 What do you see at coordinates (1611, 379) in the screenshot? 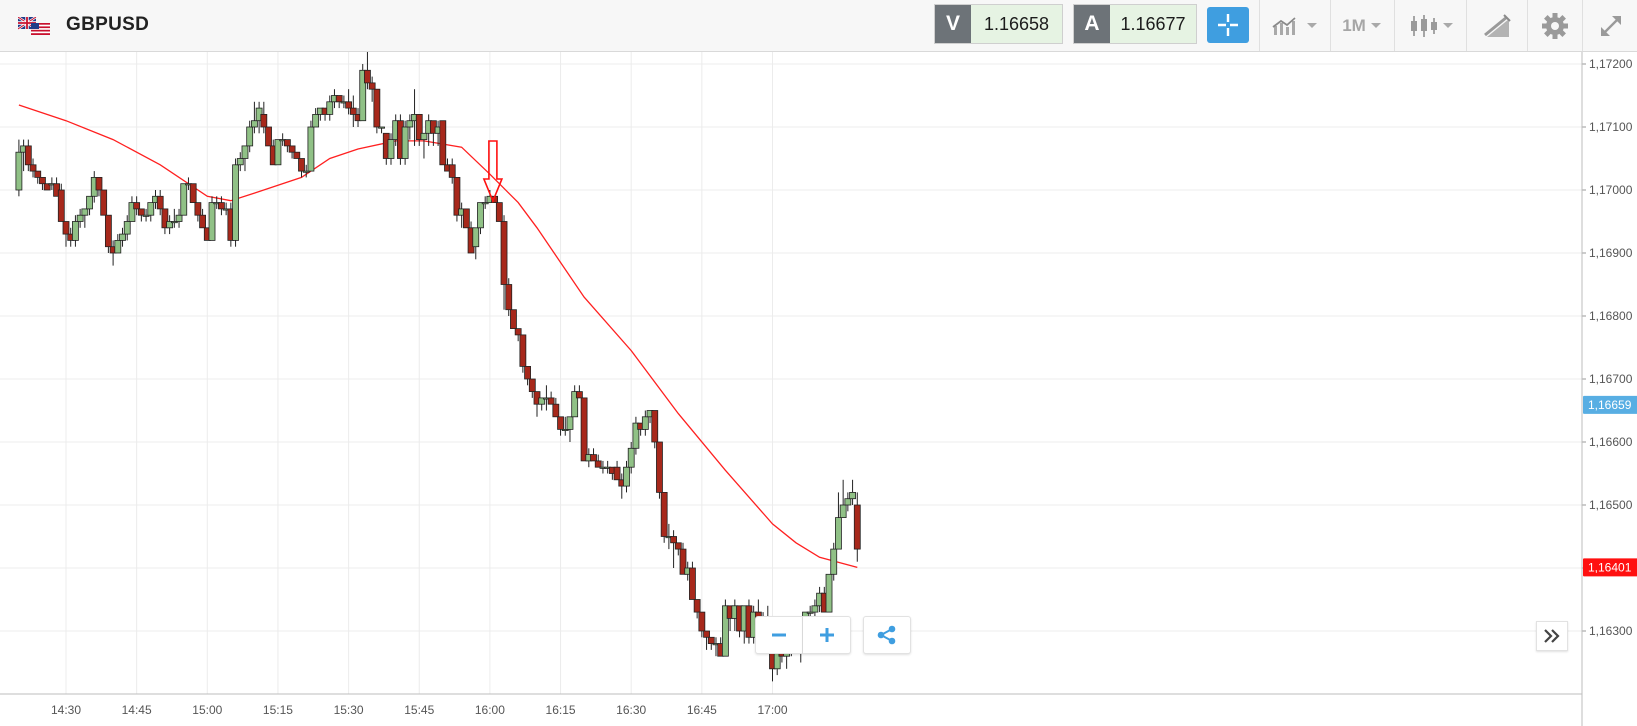
I see `price-tick-label: 1,16700` at bounding box center [1611, 379].